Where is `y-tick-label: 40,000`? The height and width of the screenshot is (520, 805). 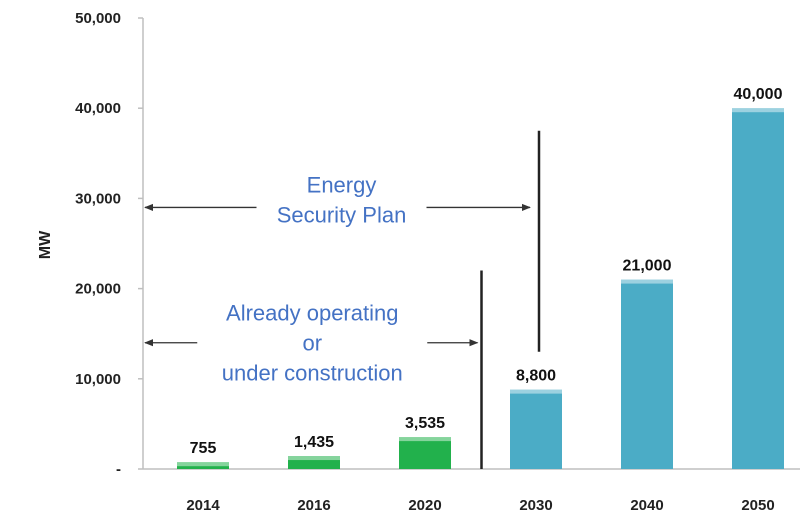
y-tick-label: 40,000 is located at coordinates (98, 108).